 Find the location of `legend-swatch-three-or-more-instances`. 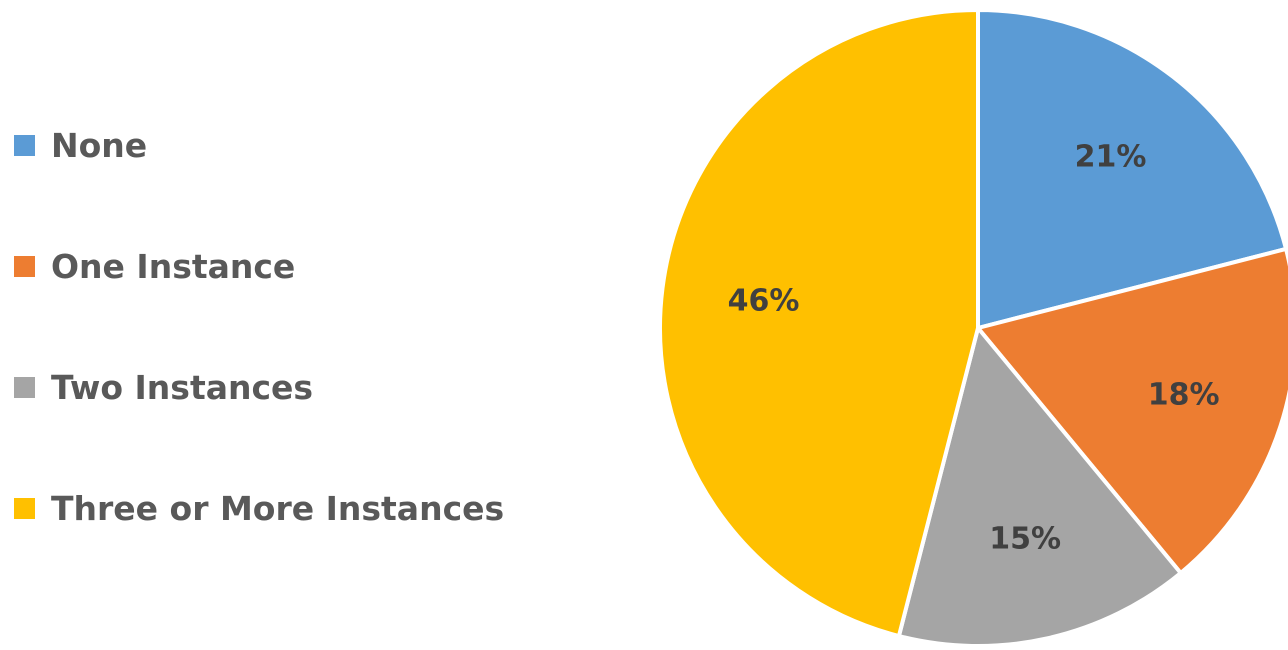

legend-swatch-three-or-more-instances is located at coordinates (24, 508).